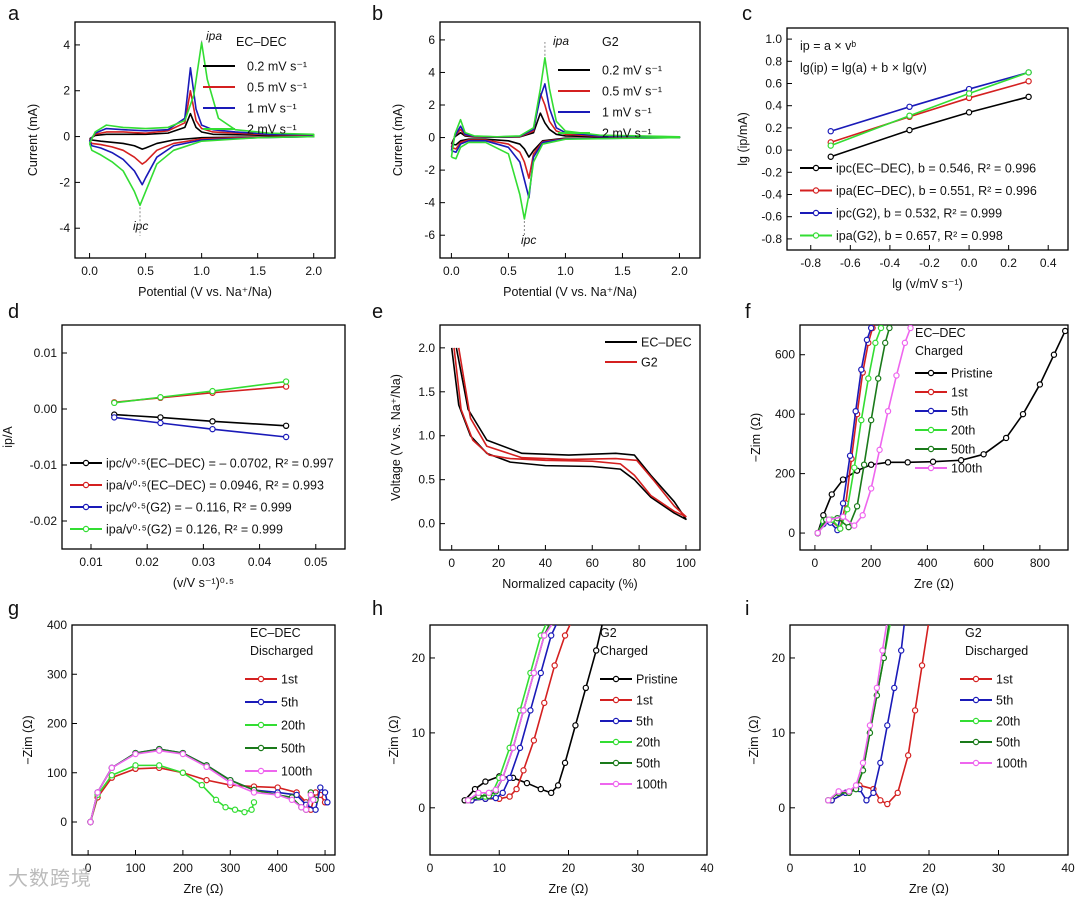 This screenshot has height=897, width=1080. What do you see at coordinates (230, 868) in the screenshot?
I see `x-tick-label: 300` at bounding box center [230, 868].